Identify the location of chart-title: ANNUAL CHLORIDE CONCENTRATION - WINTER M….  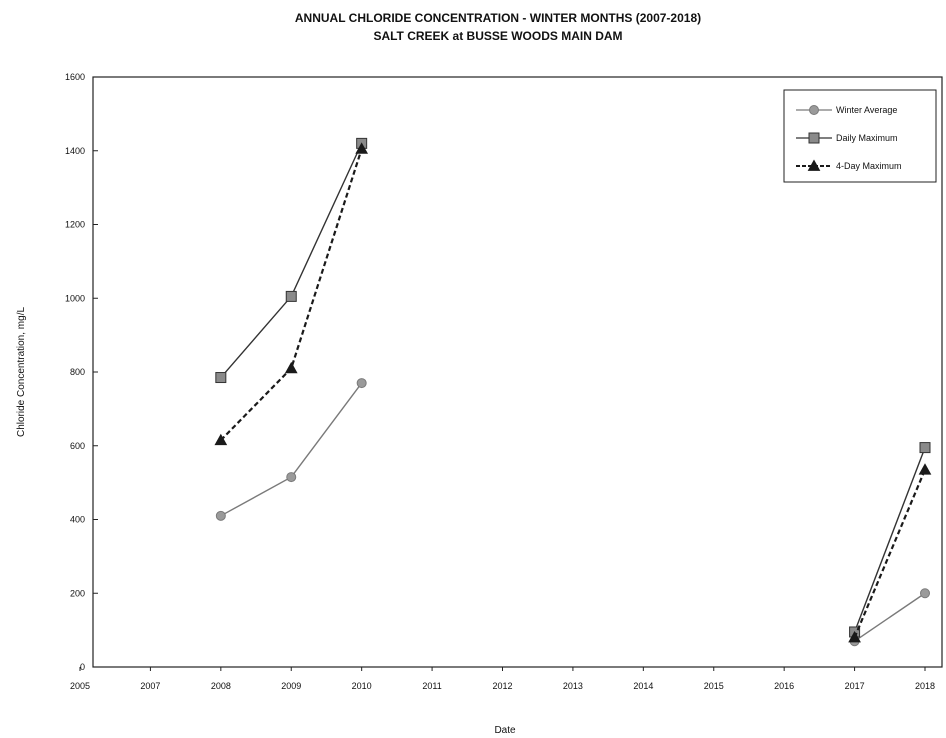
(498, 18).